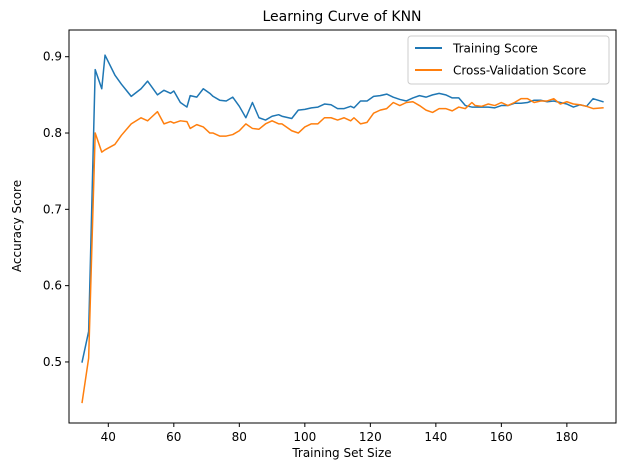 The width and height of the screenshot is (630, 470). I want to click on y-axis-label: Accuracy Score, so click(17, 226).